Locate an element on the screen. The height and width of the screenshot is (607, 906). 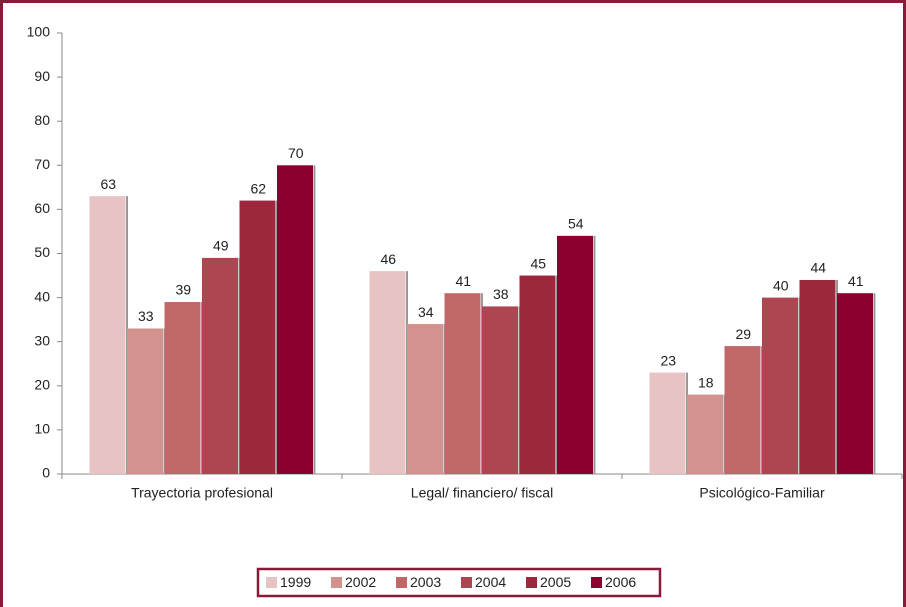
value-label: 54 is located at coordinates (576, 224).